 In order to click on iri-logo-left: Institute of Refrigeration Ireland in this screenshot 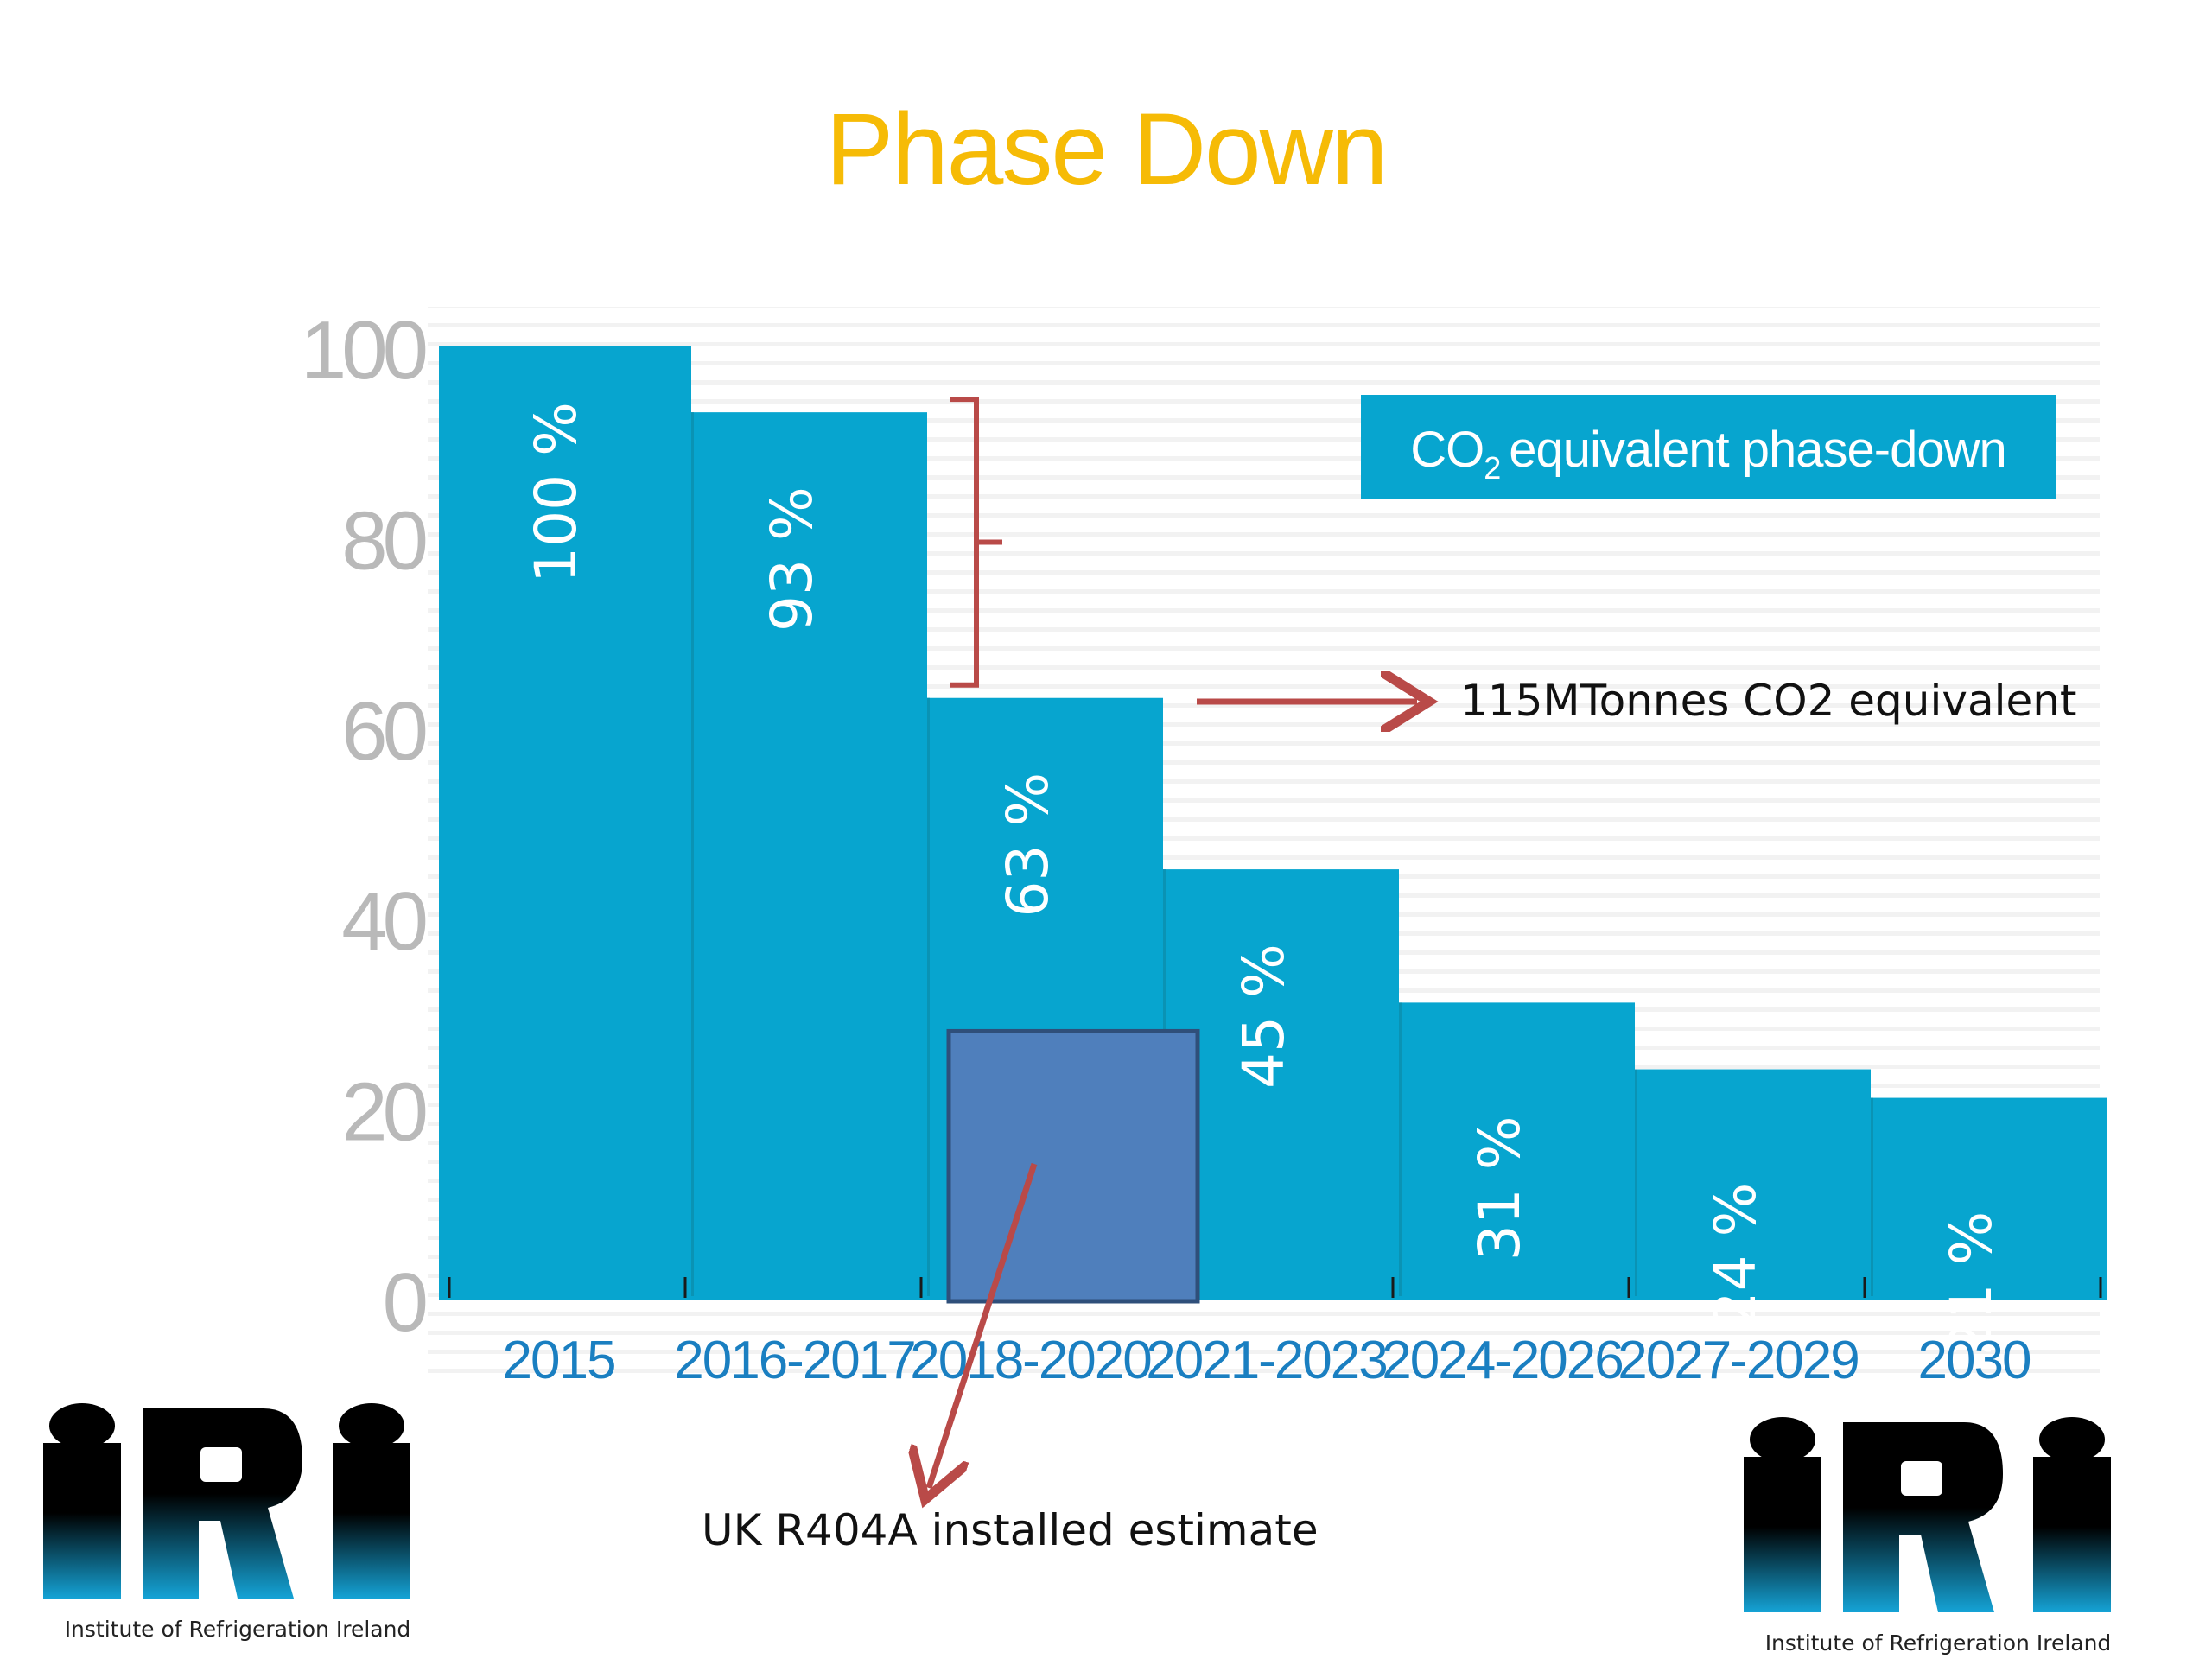, I will do `click(238, 1521)`.